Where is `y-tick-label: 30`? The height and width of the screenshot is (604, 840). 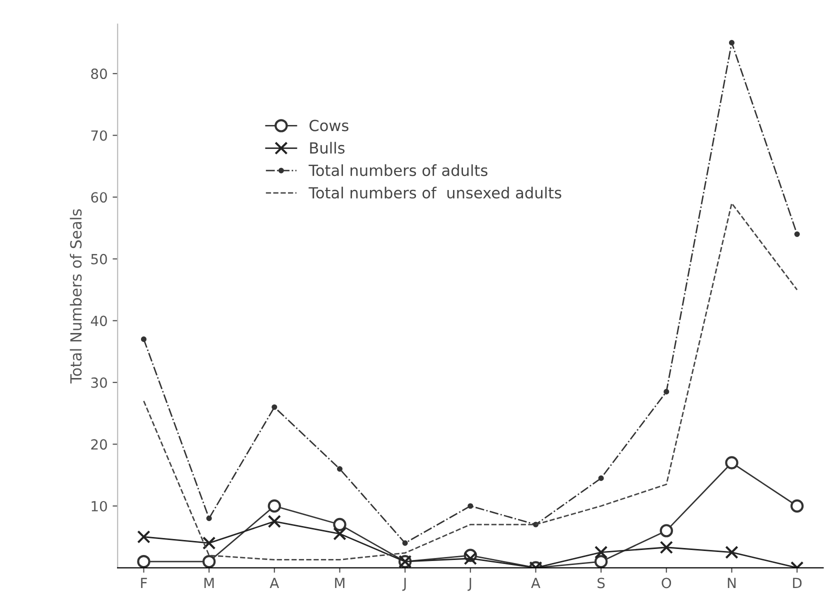 y-tick-label: 30 is located at coordinates (99, 382).